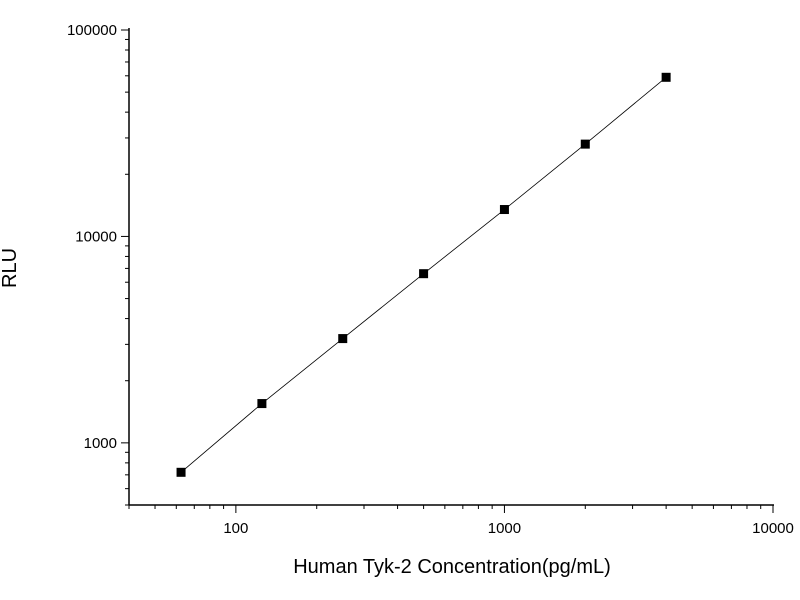 This screenshot has height=600, width=800. Describe the element at coordinates (773, 528) in the screenshot. I see `x-tick-label: 10000` at that location.